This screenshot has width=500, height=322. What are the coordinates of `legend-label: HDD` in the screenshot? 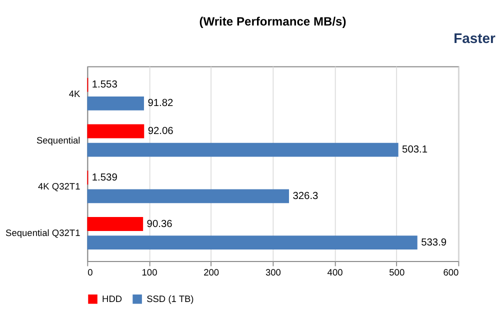 It's located at (112, 299).